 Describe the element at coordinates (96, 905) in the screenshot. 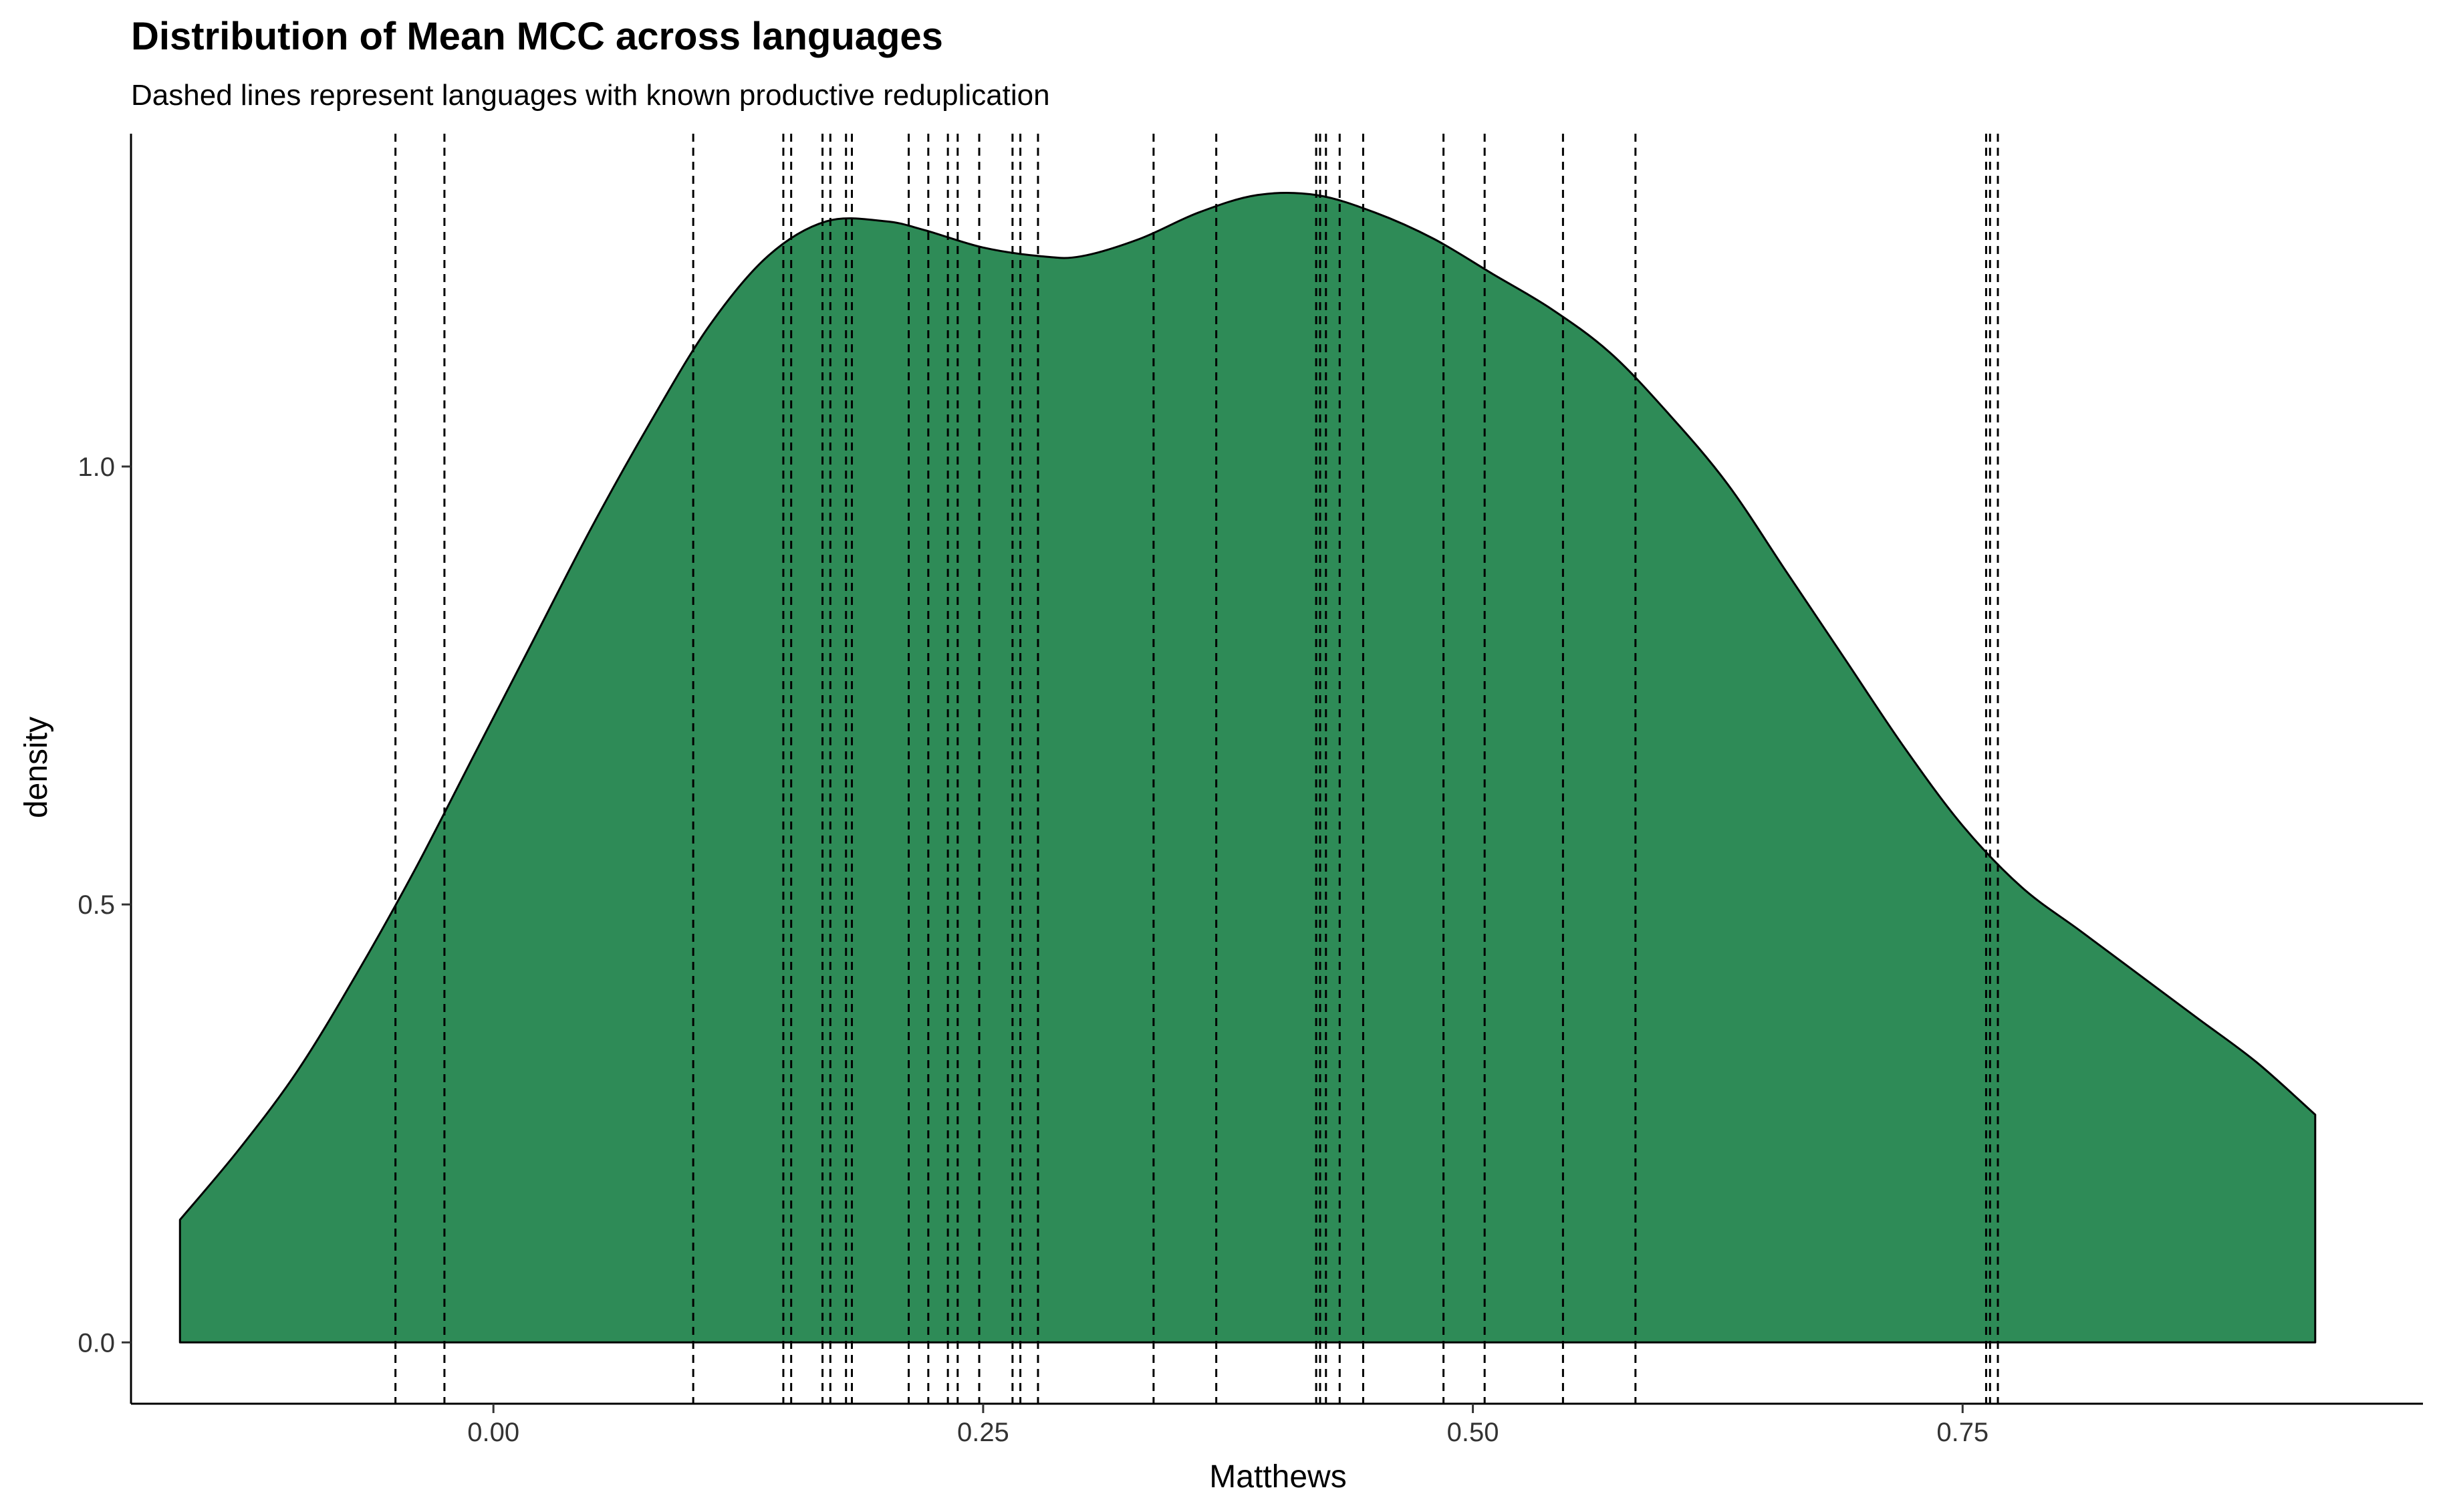

I see `y-tick-label: 0.5` at that location.